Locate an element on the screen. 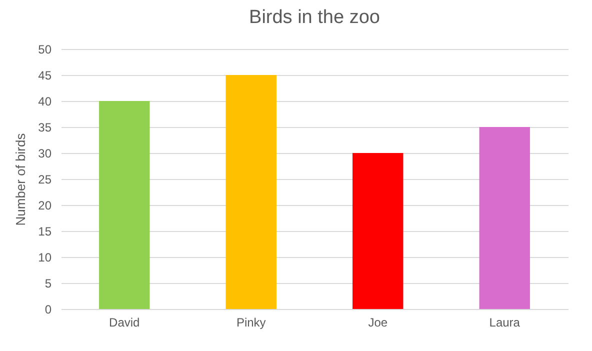 Image resolution: width=592 pixels, height=351 pixels. y-tick-label: 45 is located at coordinates (45, 75).